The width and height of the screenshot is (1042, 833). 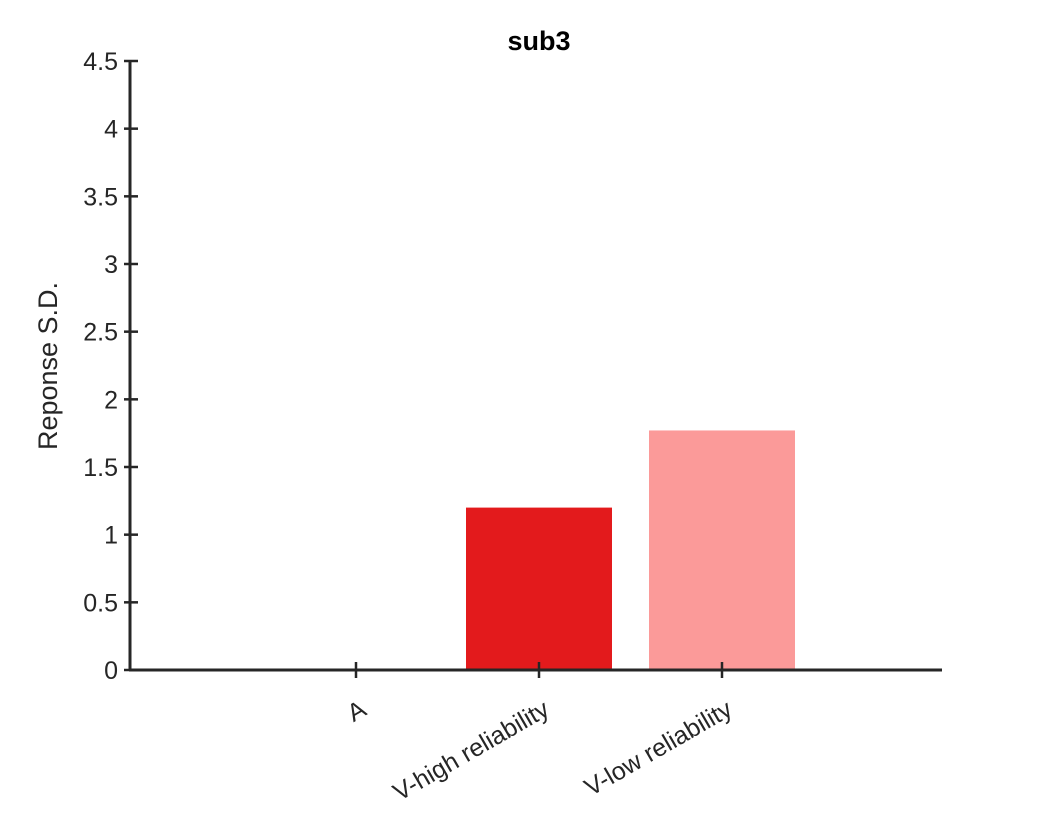 I want to click on x-tick-label: V-low reliability, so click(x=659, y=748).